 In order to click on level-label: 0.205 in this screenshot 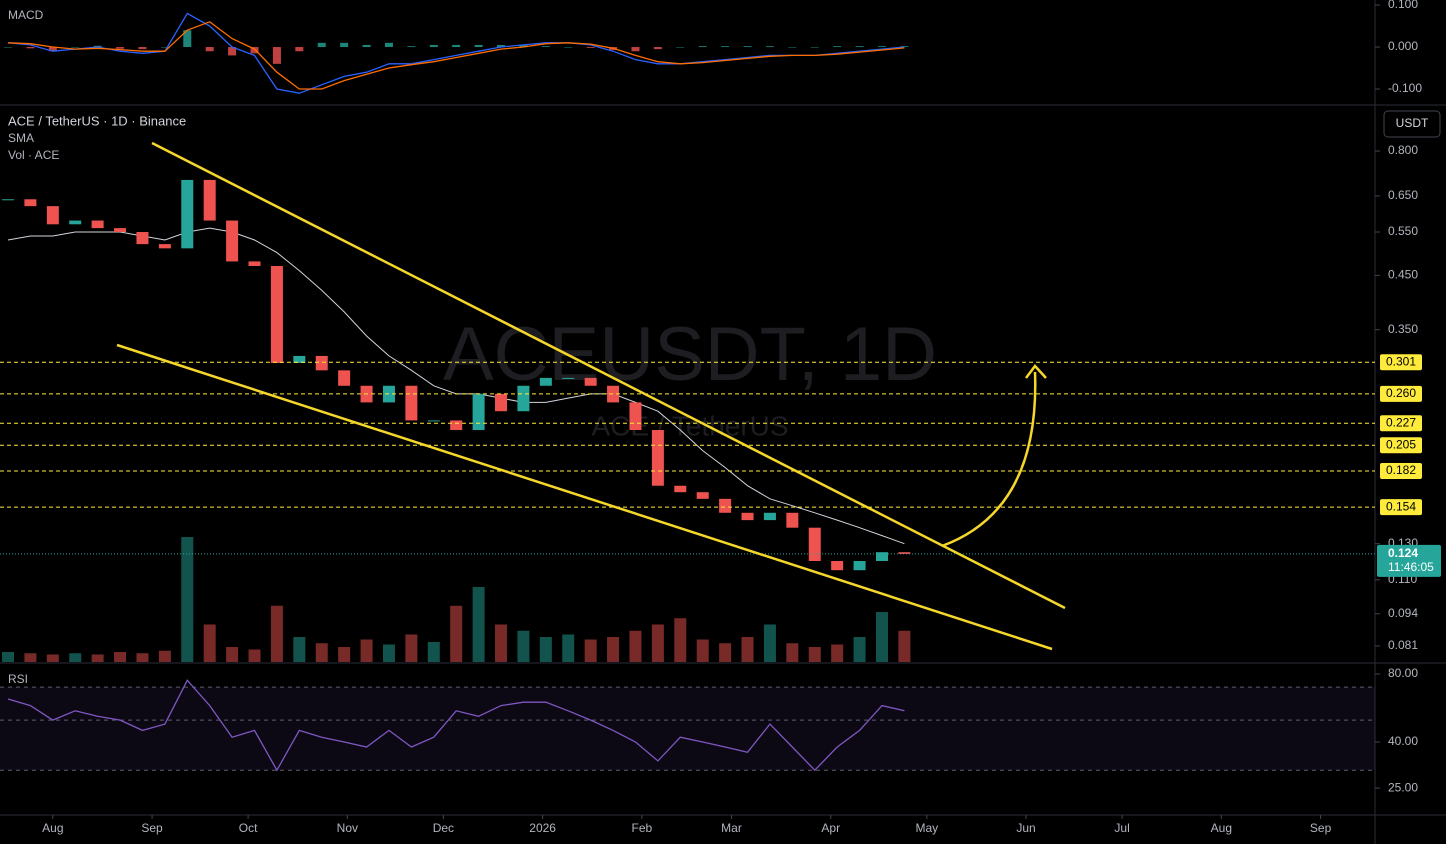, I will do `click(1401, 444)`.